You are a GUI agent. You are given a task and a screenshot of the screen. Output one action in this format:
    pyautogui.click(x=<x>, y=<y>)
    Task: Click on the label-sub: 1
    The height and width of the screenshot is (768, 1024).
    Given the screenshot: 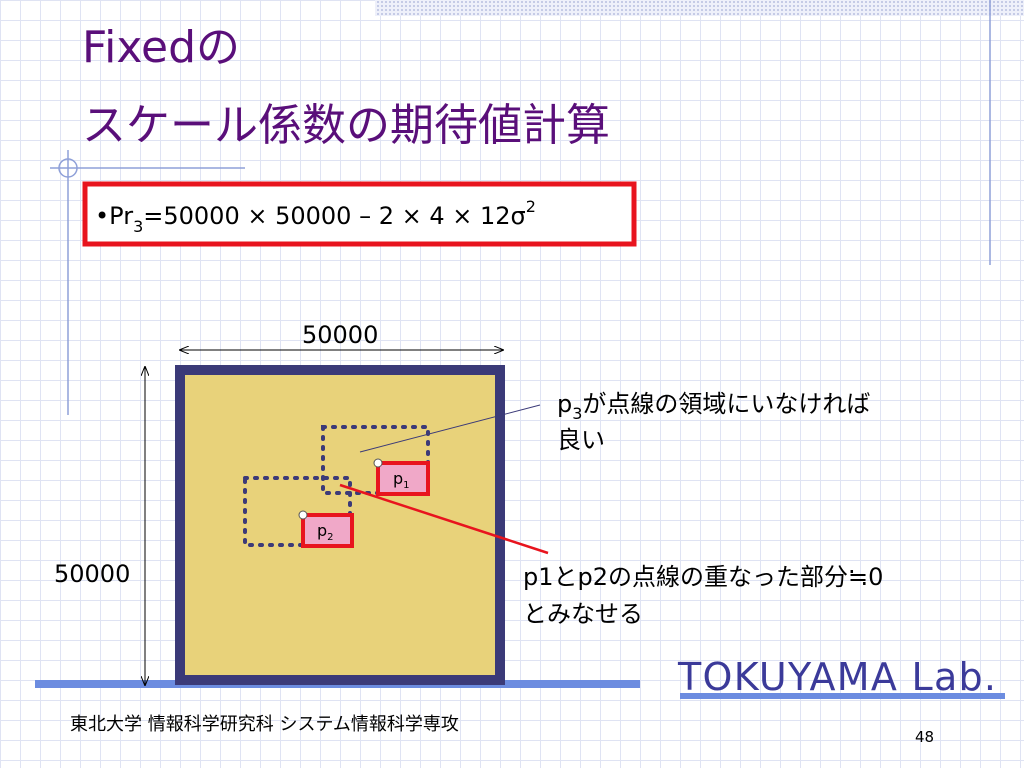 What is the action you would take?
    pyautogui.click(x=406, y=485)
    